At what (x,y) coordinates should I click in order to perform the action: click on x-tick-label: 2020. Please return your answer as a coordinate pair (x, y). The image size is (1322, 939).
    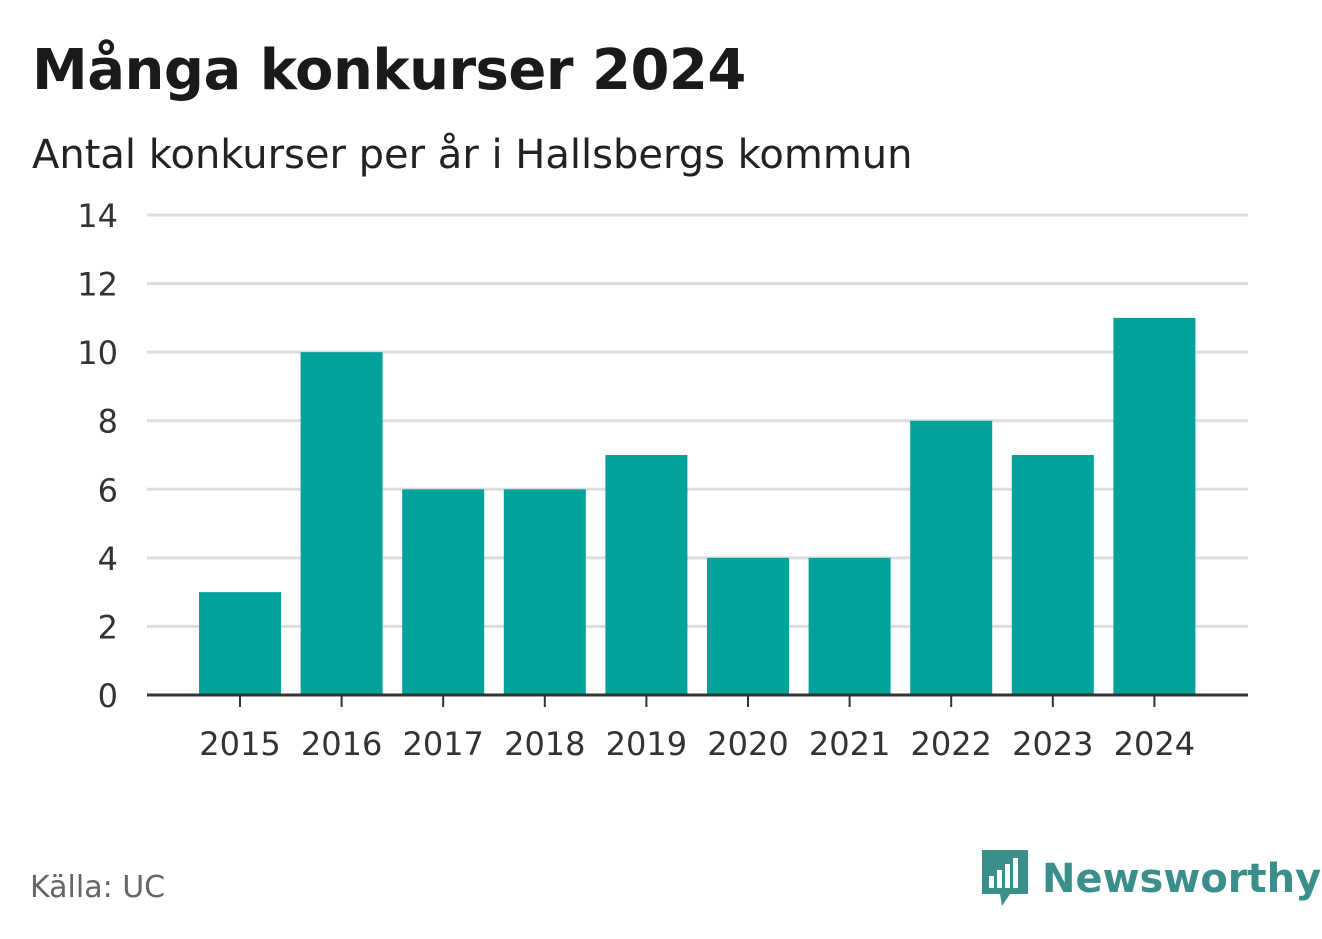
    Looking at the image, I should click on (747, 744).